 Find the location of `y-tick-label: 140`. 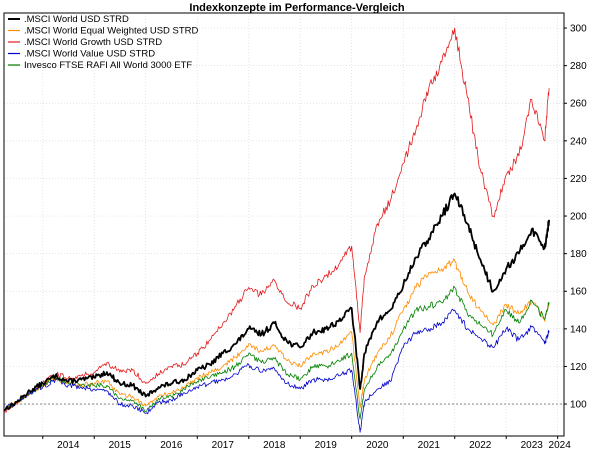

y-tick-label: 140 is located at coordinates (578, 329).